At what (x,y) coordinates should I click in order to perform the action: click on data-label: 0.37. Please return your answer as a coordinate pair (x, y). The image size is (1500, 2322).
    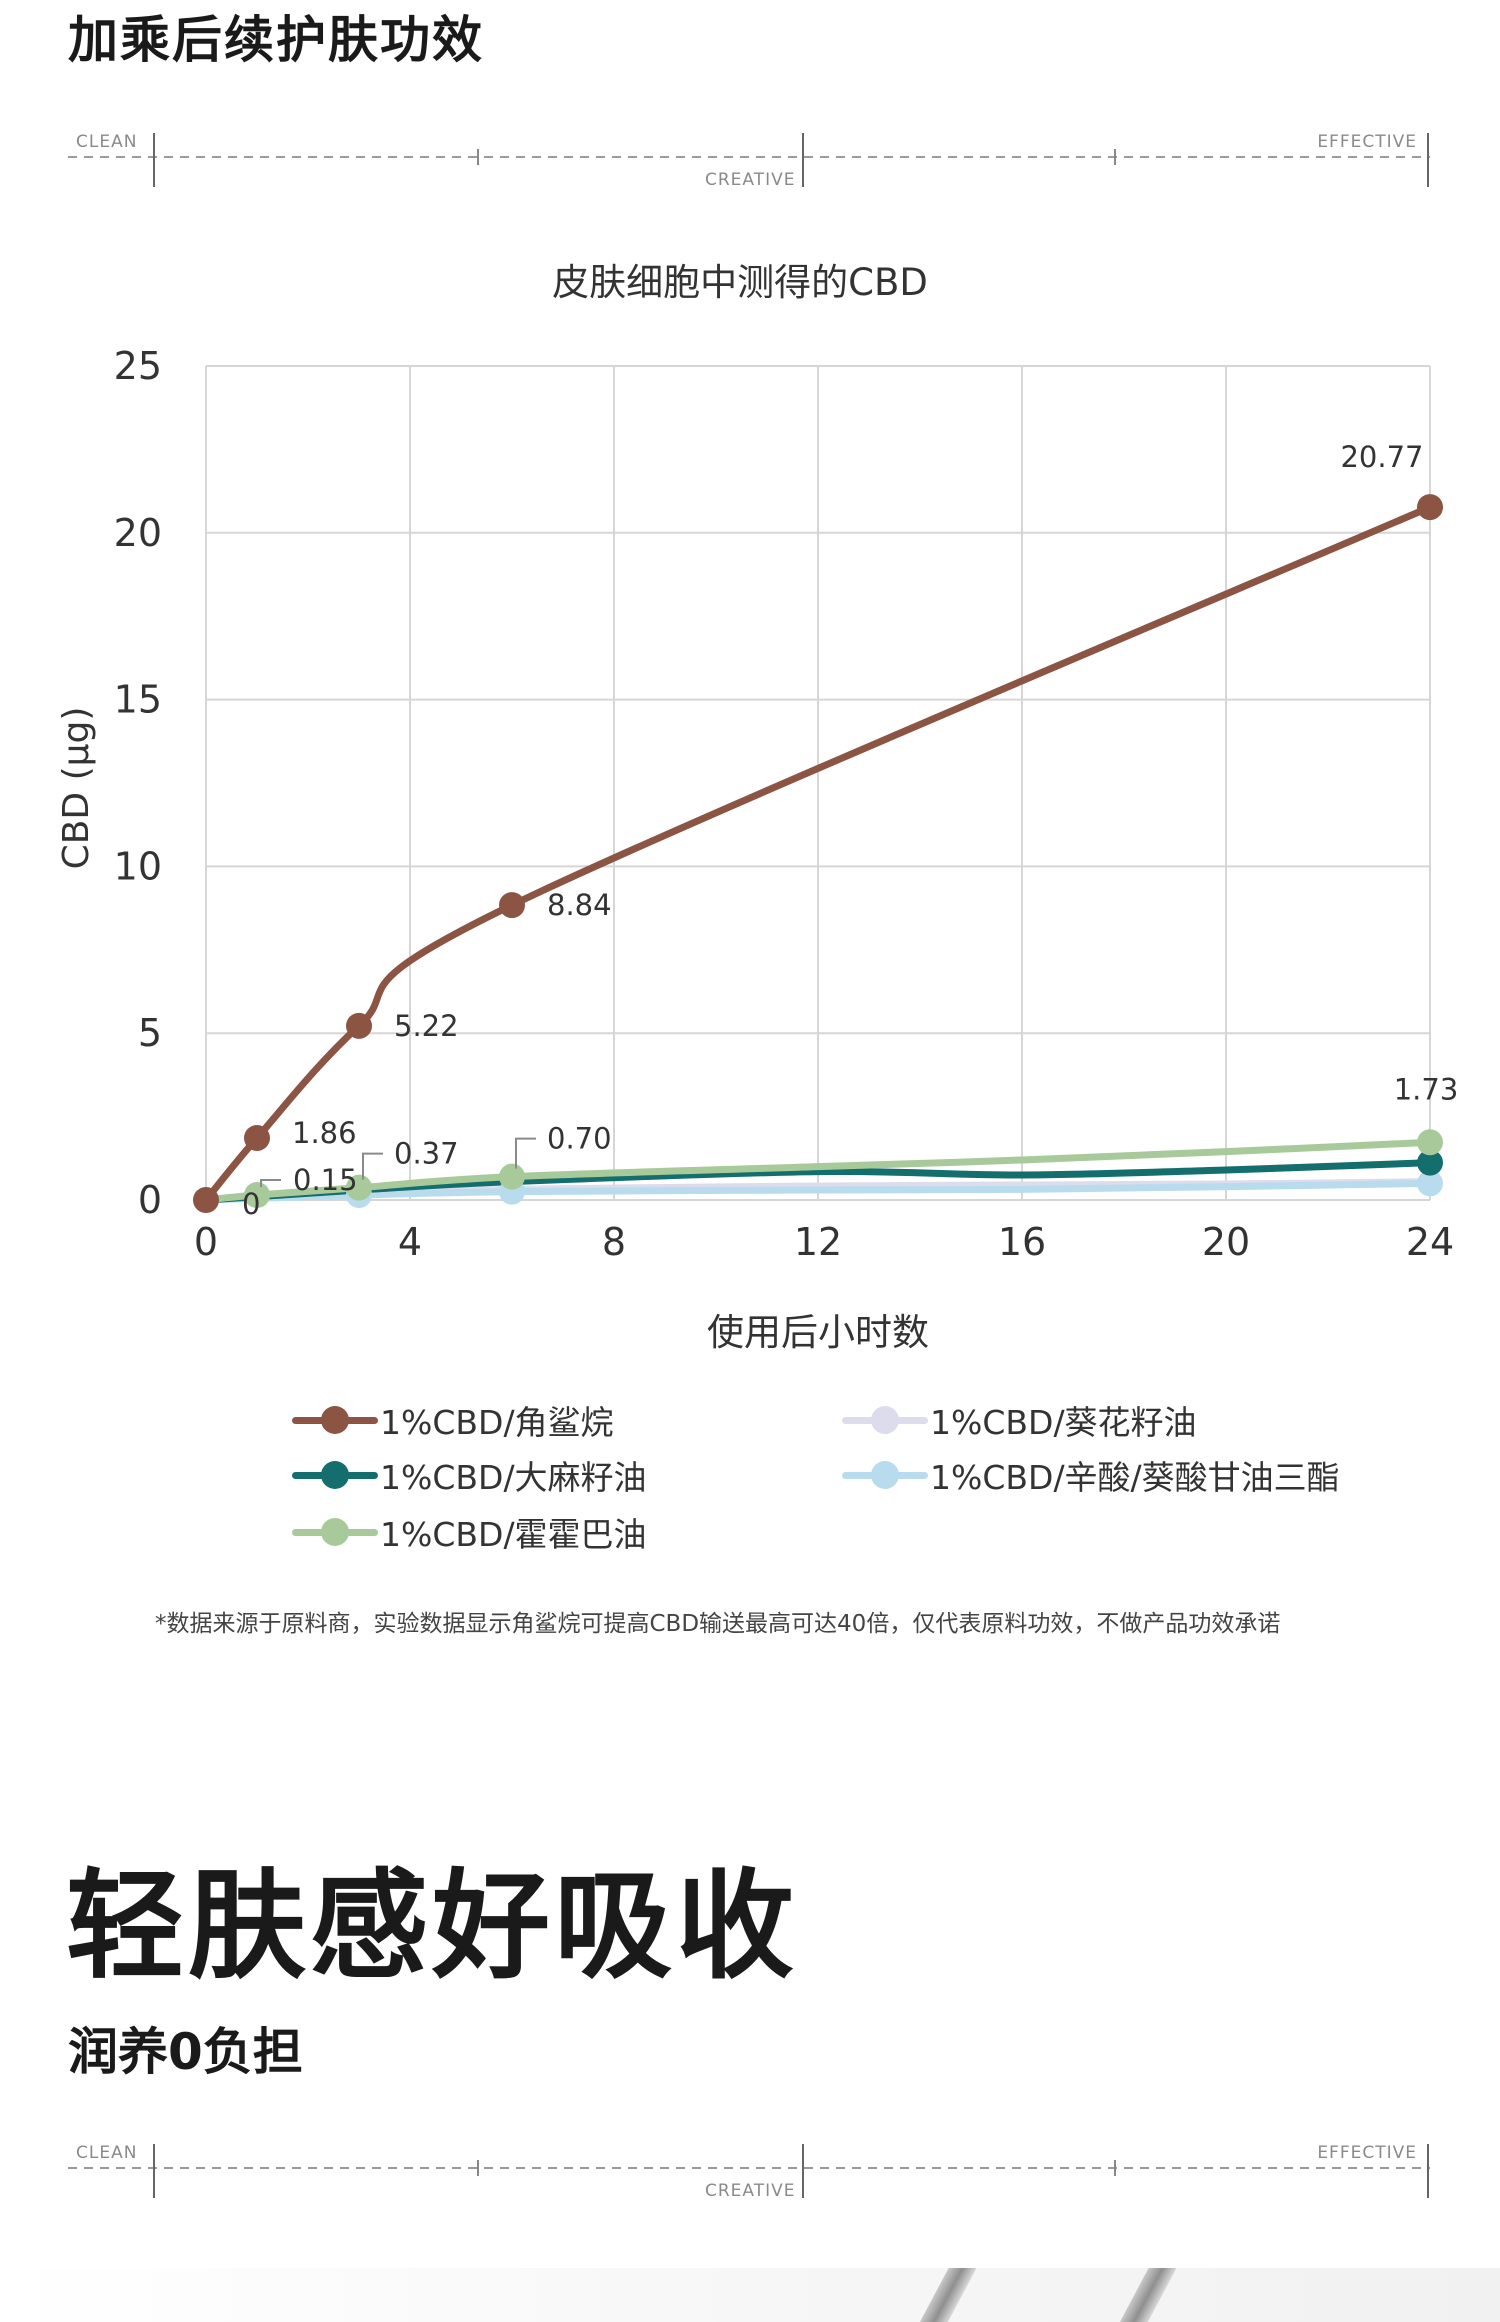
    Looking at the image, I should click on (426, 1154).